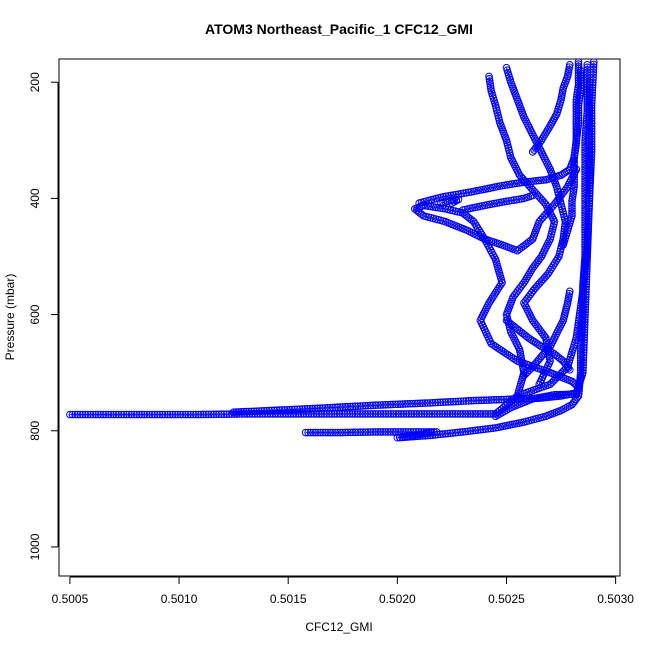  Describe the element at coordinates (397, 599) in the screenshot. I see `x-tick-label: 0.5020` at that location.